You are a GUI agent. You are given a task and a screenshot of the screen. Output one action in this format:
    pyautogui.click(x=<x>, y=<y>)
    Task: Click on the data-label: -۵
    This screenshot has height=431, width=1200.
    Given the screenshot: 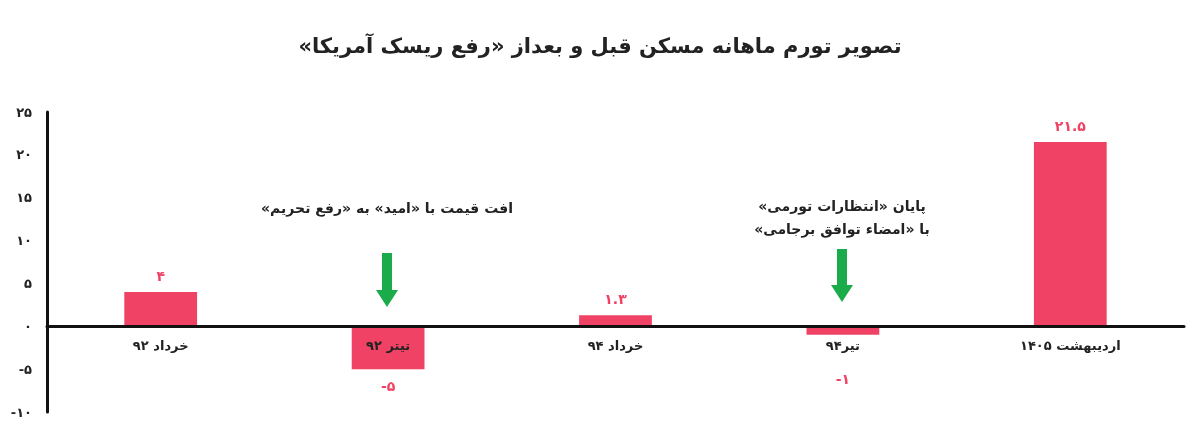 What is the action you would take?
    pyautogui.click(x=388, y=386)
    